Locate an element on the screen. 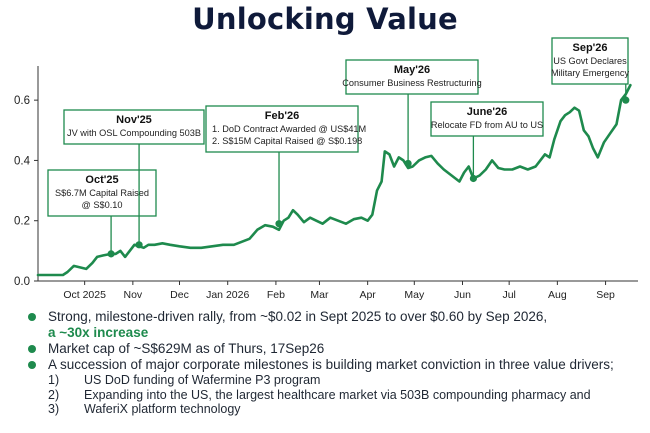 This screenshot has width=650, height=433. annotation-title: May'26 is located at coordinates (412, 70).